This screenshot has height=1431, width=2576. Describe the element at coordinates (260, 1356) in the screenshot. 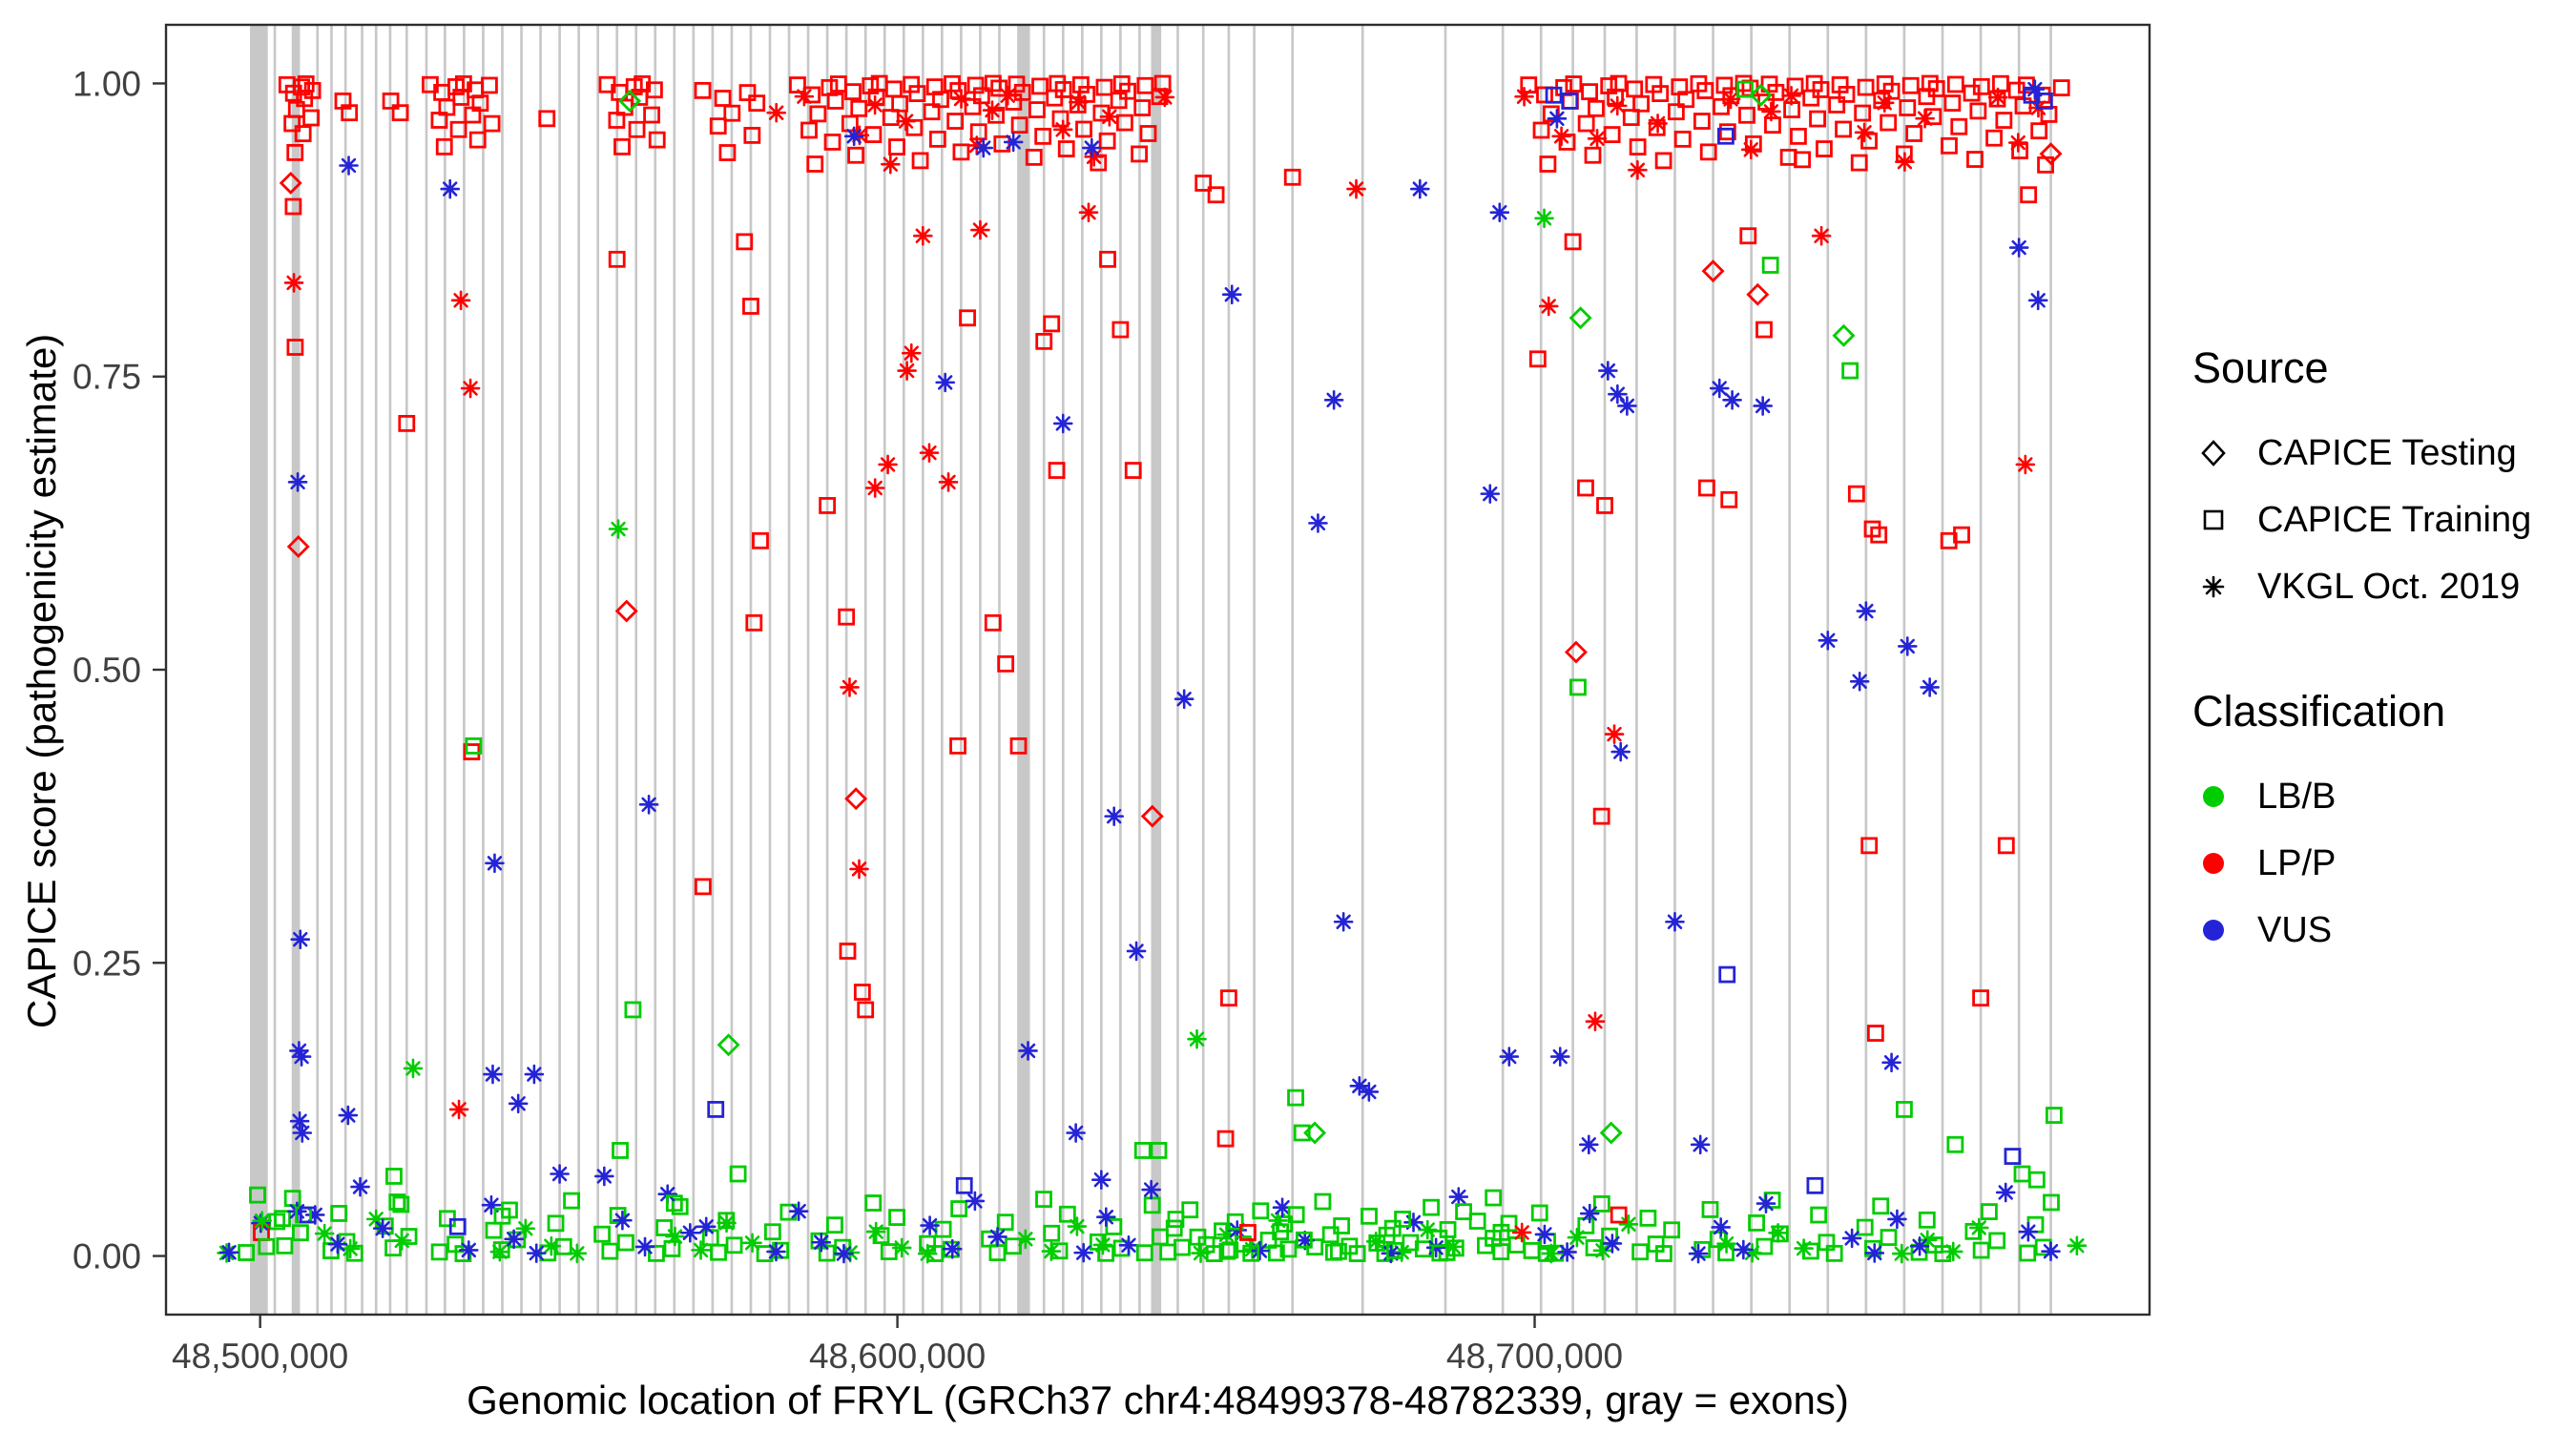

I see `x-tick-label: 48,500,000` at that location.